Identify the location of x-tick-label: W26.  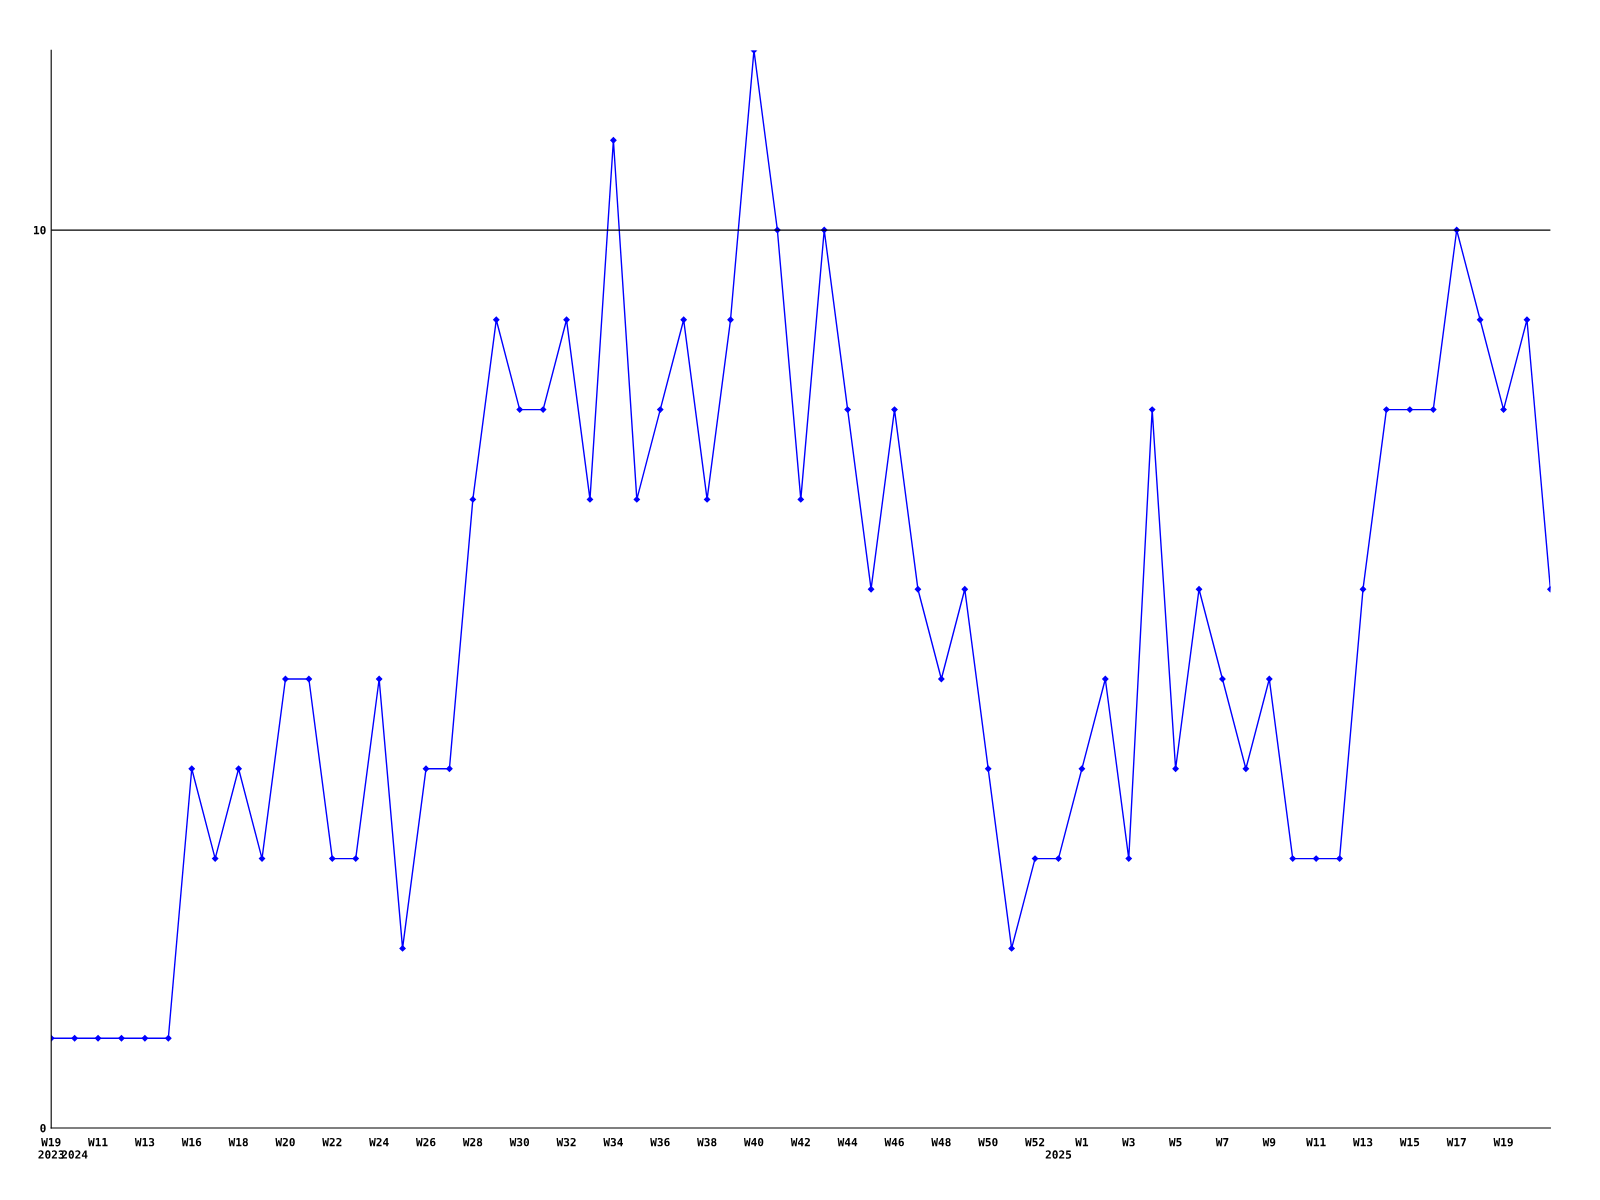
(425, 1142).